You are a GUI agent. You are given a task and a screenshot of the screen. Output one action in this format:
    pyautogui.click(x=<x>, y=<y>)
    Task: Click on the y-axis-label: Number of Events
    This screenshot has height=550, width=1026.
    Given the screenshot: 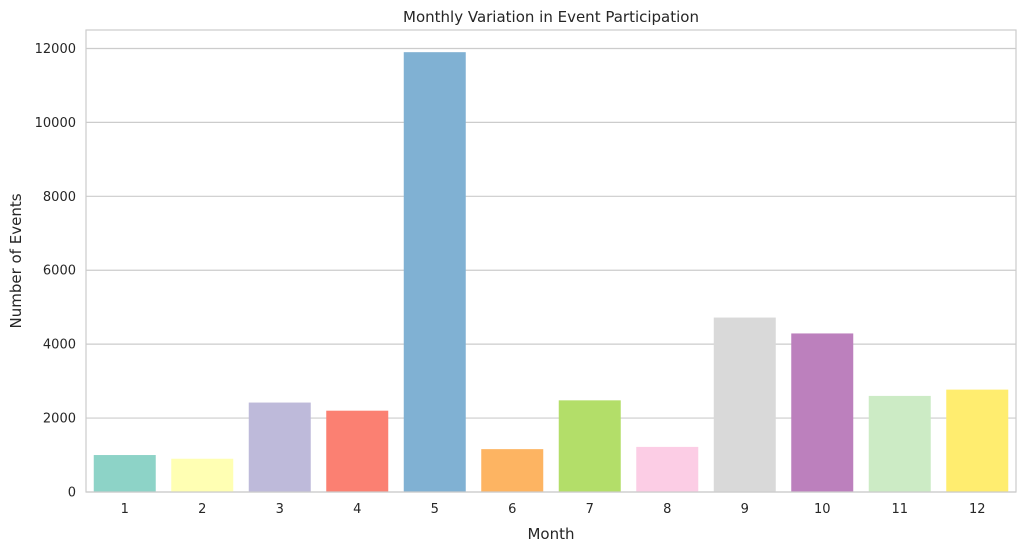 What is the action you would take?
    pyautogui.click(x=16, y=260)
    